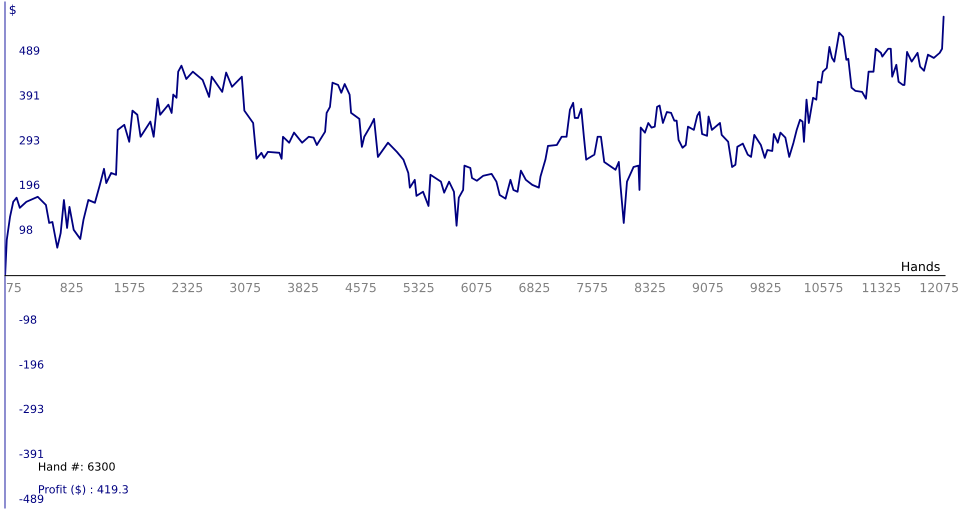  I want to click on x-tick-label: 9075, so click(707, 287).